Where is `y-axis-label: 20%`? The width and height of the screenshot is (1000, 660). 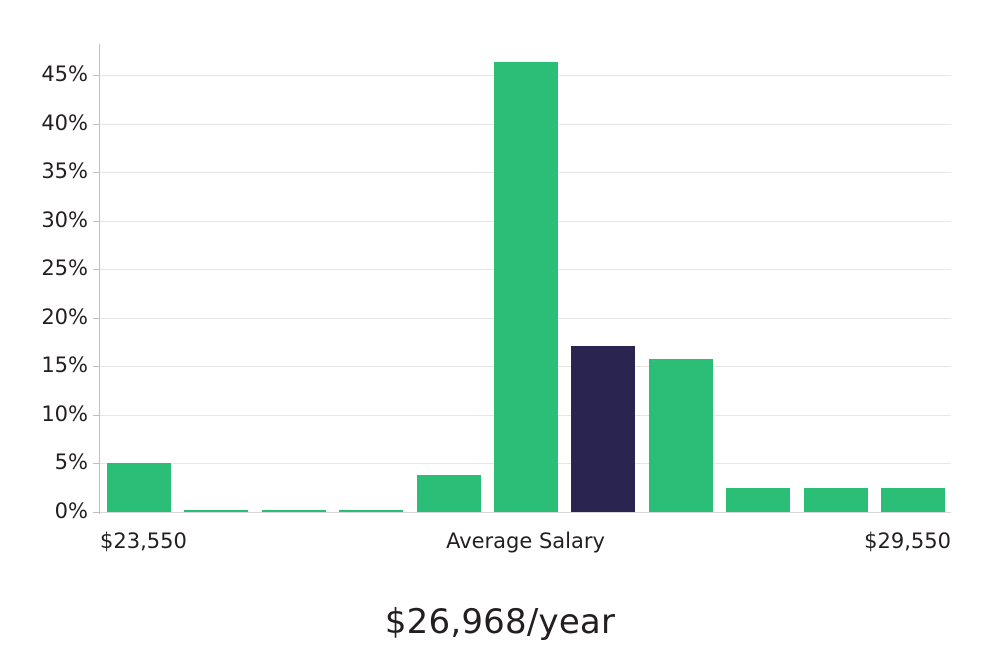 y-axis-label: 20% is located at coordinates (64, 316).